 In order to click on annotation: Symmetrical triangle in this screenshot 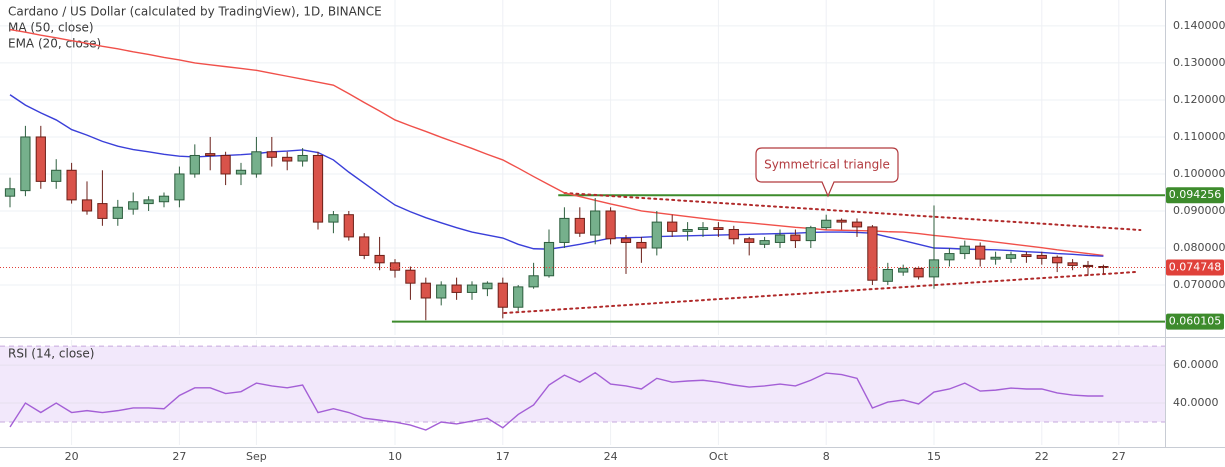, I will do `click(827, 172)`.